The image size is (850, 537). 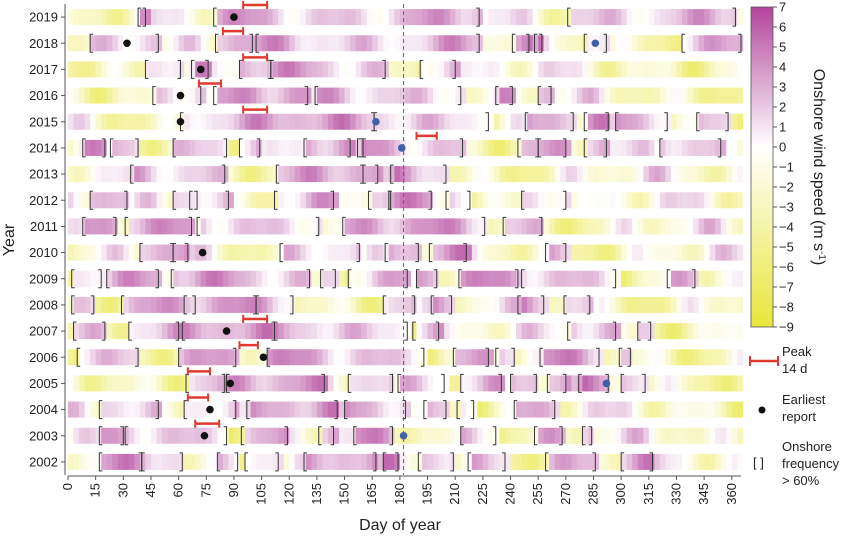 I want to click on x-tick-label: 225, so click(x=482, y=494).